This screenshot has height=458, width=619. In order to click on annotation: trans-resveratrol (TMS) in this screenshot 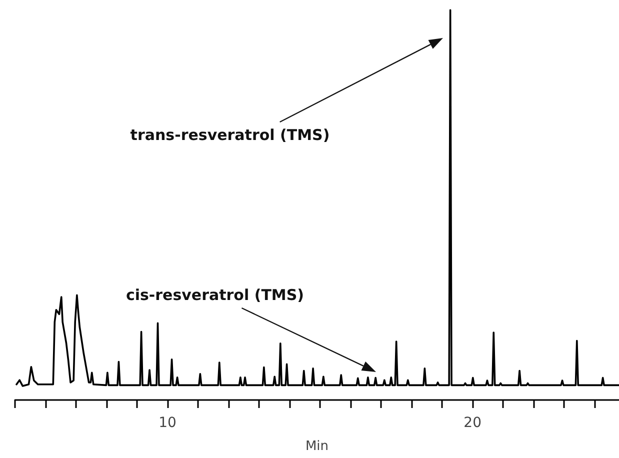, I will do `click(230, 135)`.